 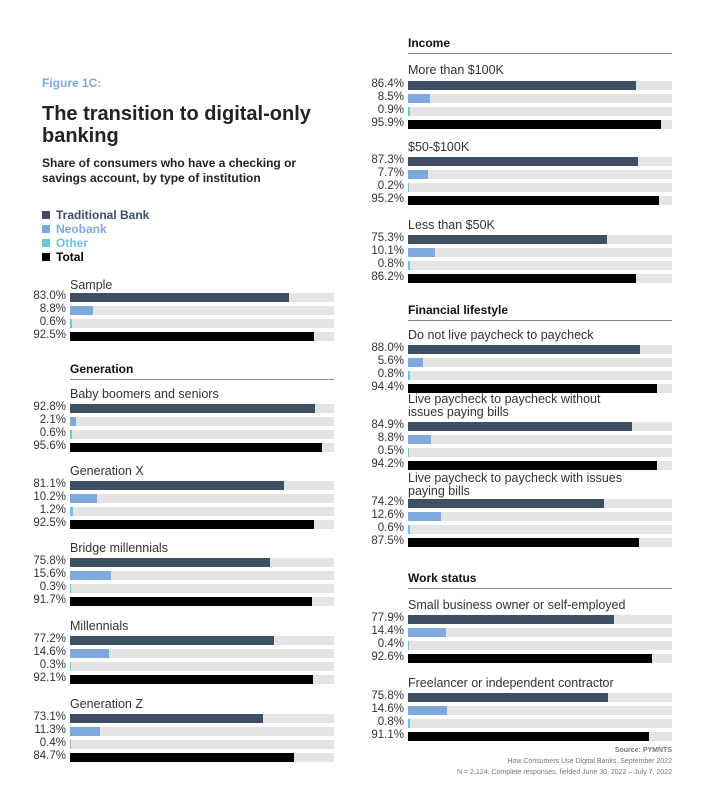 What do you see at coordinates (49, 600) in the screenshot?
I see `value-label: 91.7%` at bounding box center [49, 600].